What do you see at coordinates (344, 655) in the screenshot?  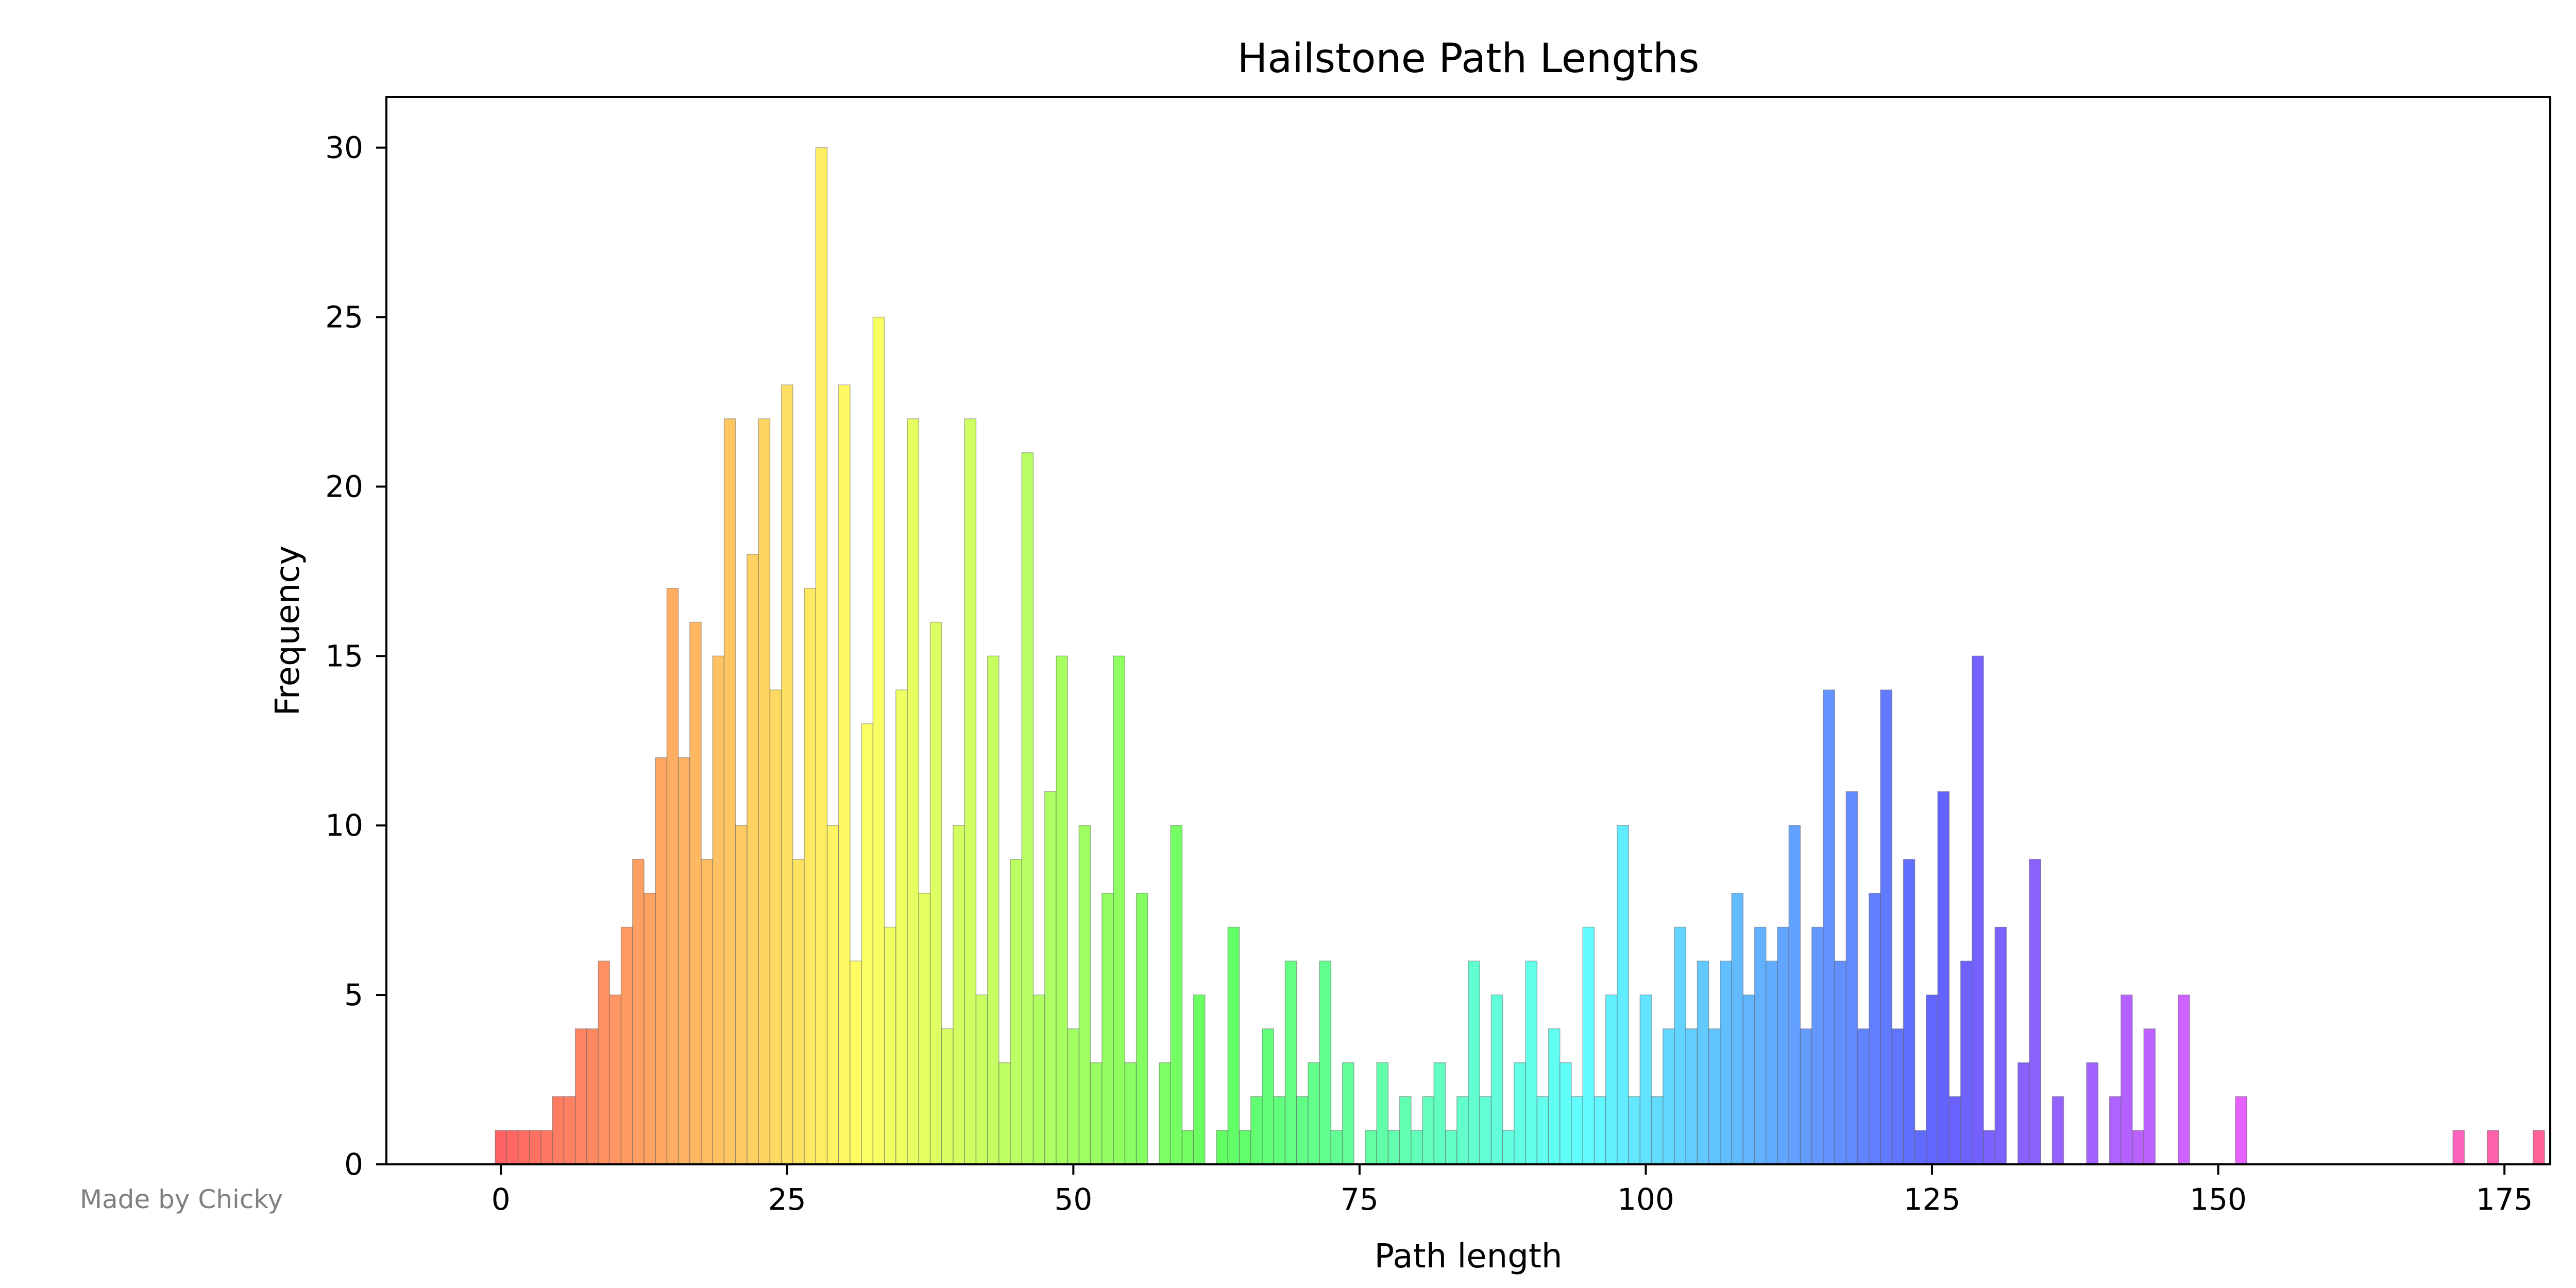 I see `y-tick-label: 15` at bounding box center [344, 655].